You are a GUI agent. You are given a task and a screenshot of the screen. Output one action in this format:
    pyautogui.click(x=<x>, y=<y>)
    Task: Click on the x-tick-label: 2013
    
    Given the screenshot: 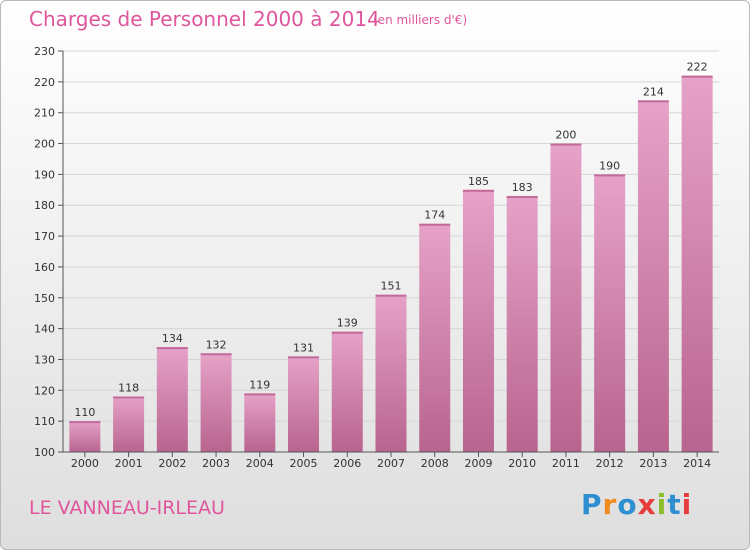 What is the action you would take?
    pyautogui.click(x=653, y=463)
    